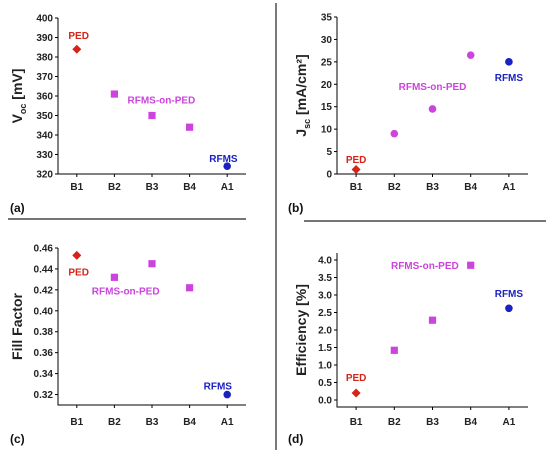  Describe the element at coordinates (44, 136) in the screenshot. I see `y-tick-label: 340` at that location.